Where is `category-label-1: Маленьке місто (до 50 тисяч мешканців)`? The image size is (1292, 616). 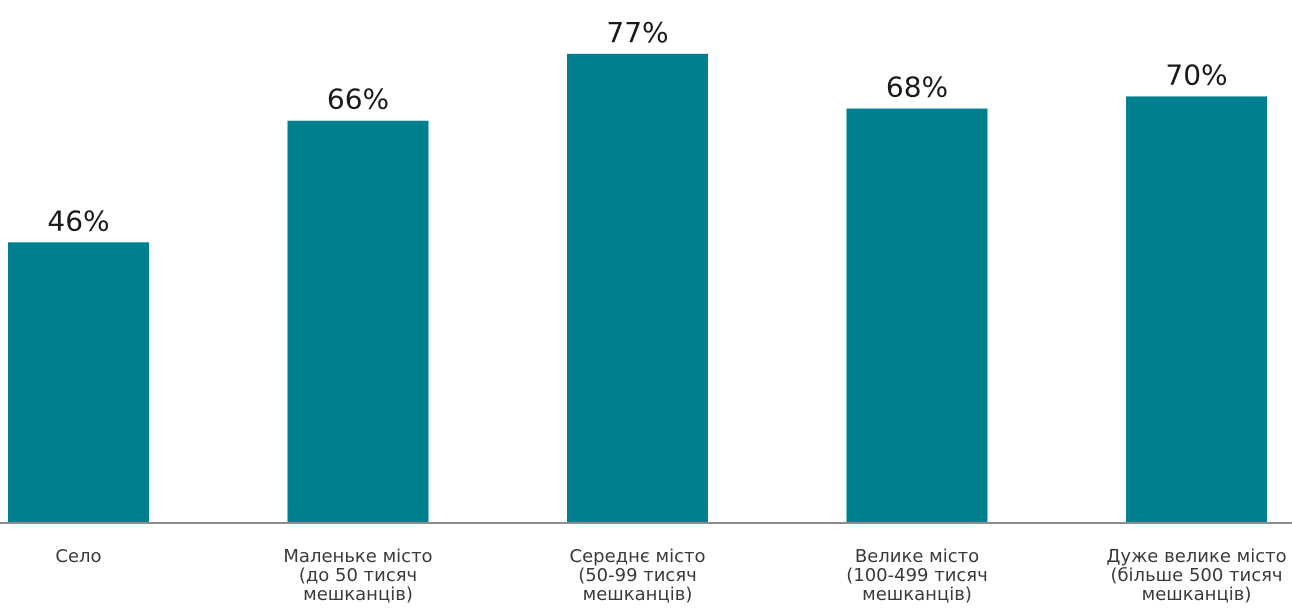 category-label-1: Маленьке місто (до 50 тисяч мешканців) is located at coordinates (357, 575).